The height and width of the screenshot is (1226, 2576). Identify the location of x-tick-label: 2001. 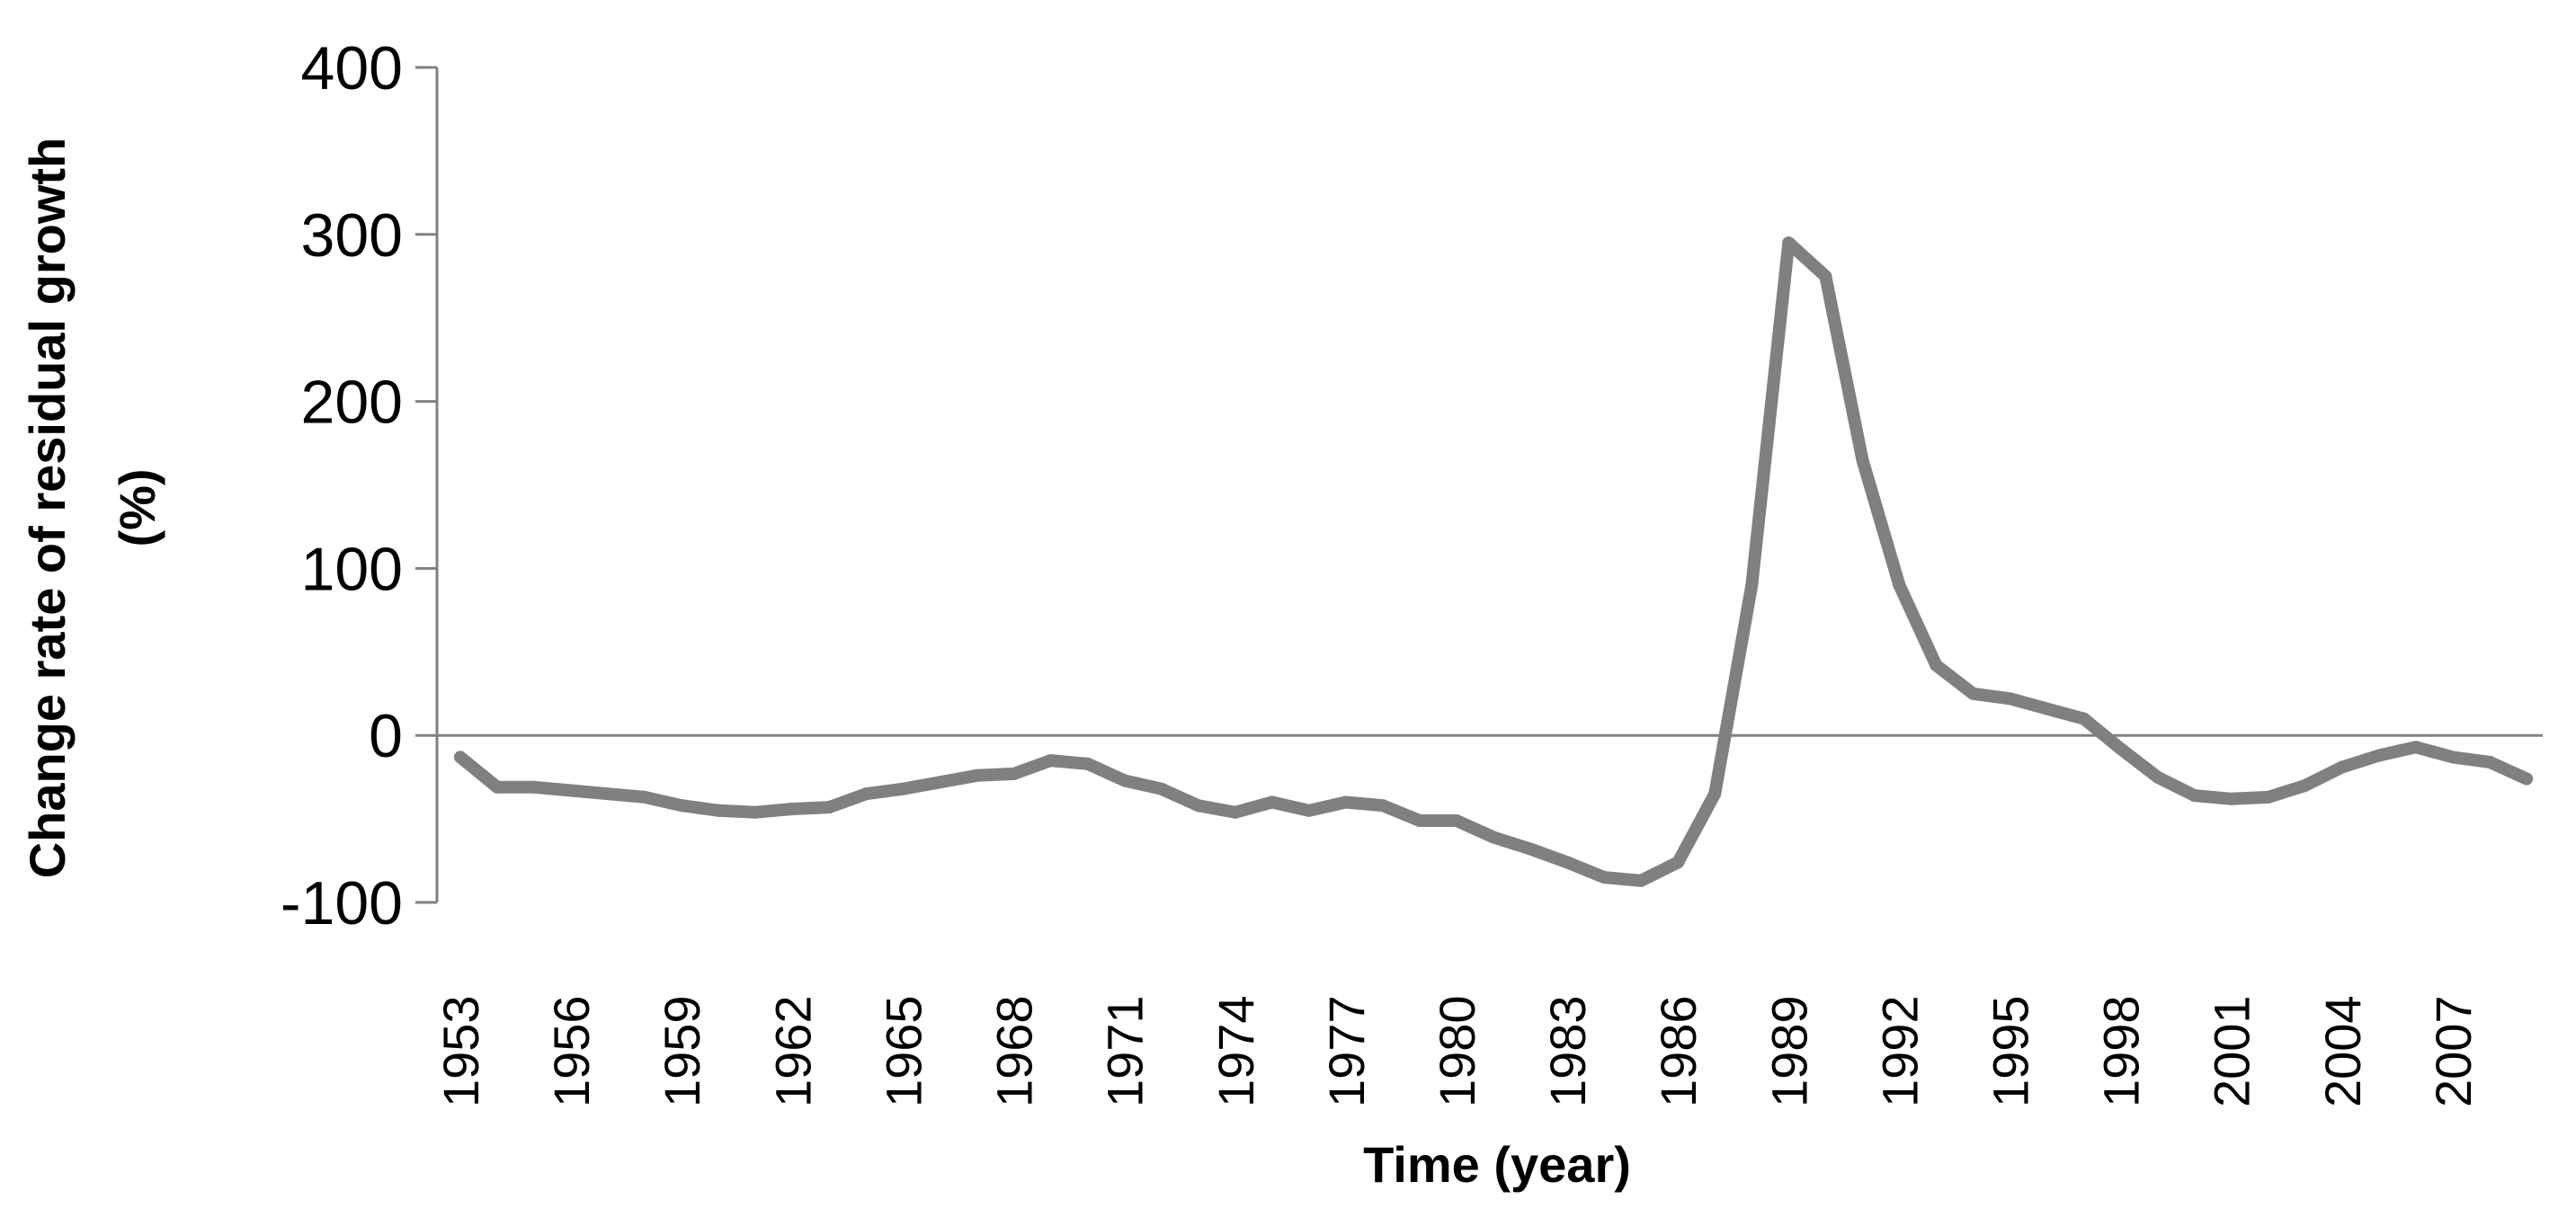
(2232, 1051).